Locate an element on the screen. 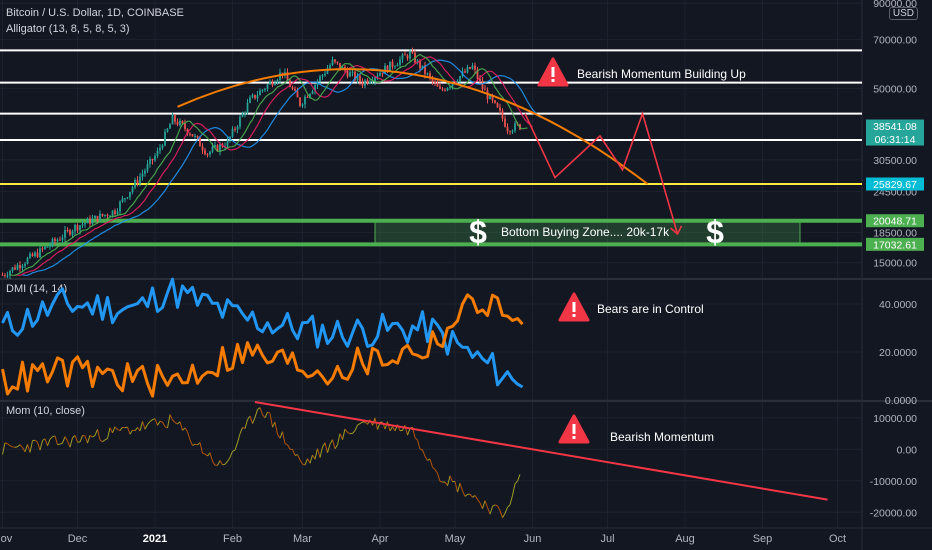 The height and width of the screenshot is (550, 932). annotation-label: Bearish Momentum Building Up is located at coordinates (661, 74).